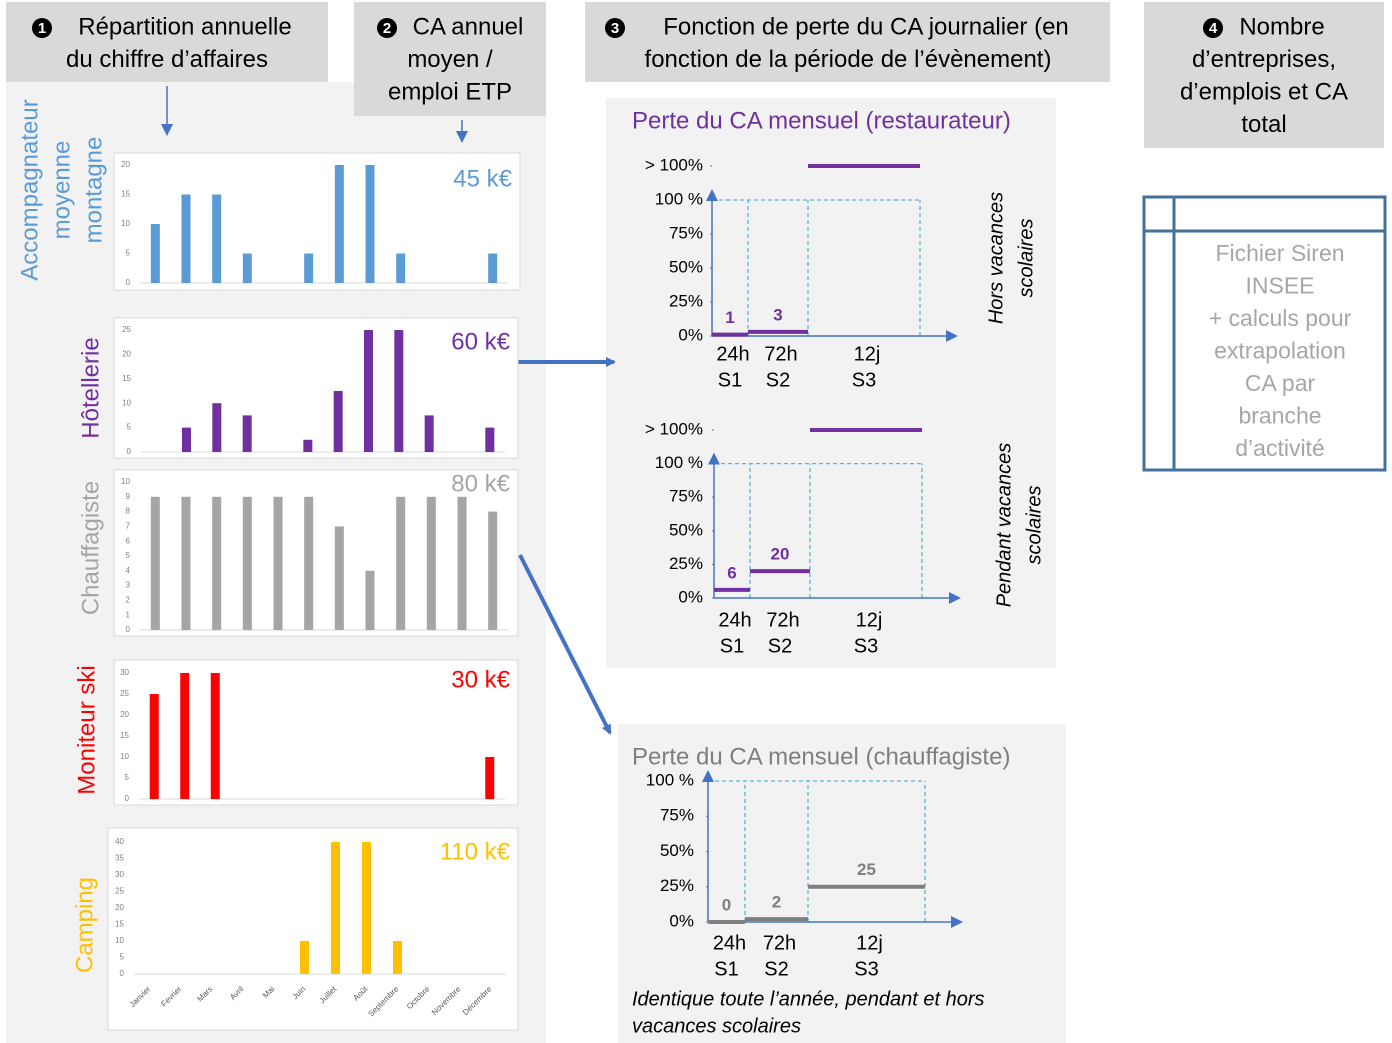 The image size is (1392, 1043). Describe the element at coordinates (1011, 258) in the screenshot. I see `side-label: Hors vacances scolaires` at that location.